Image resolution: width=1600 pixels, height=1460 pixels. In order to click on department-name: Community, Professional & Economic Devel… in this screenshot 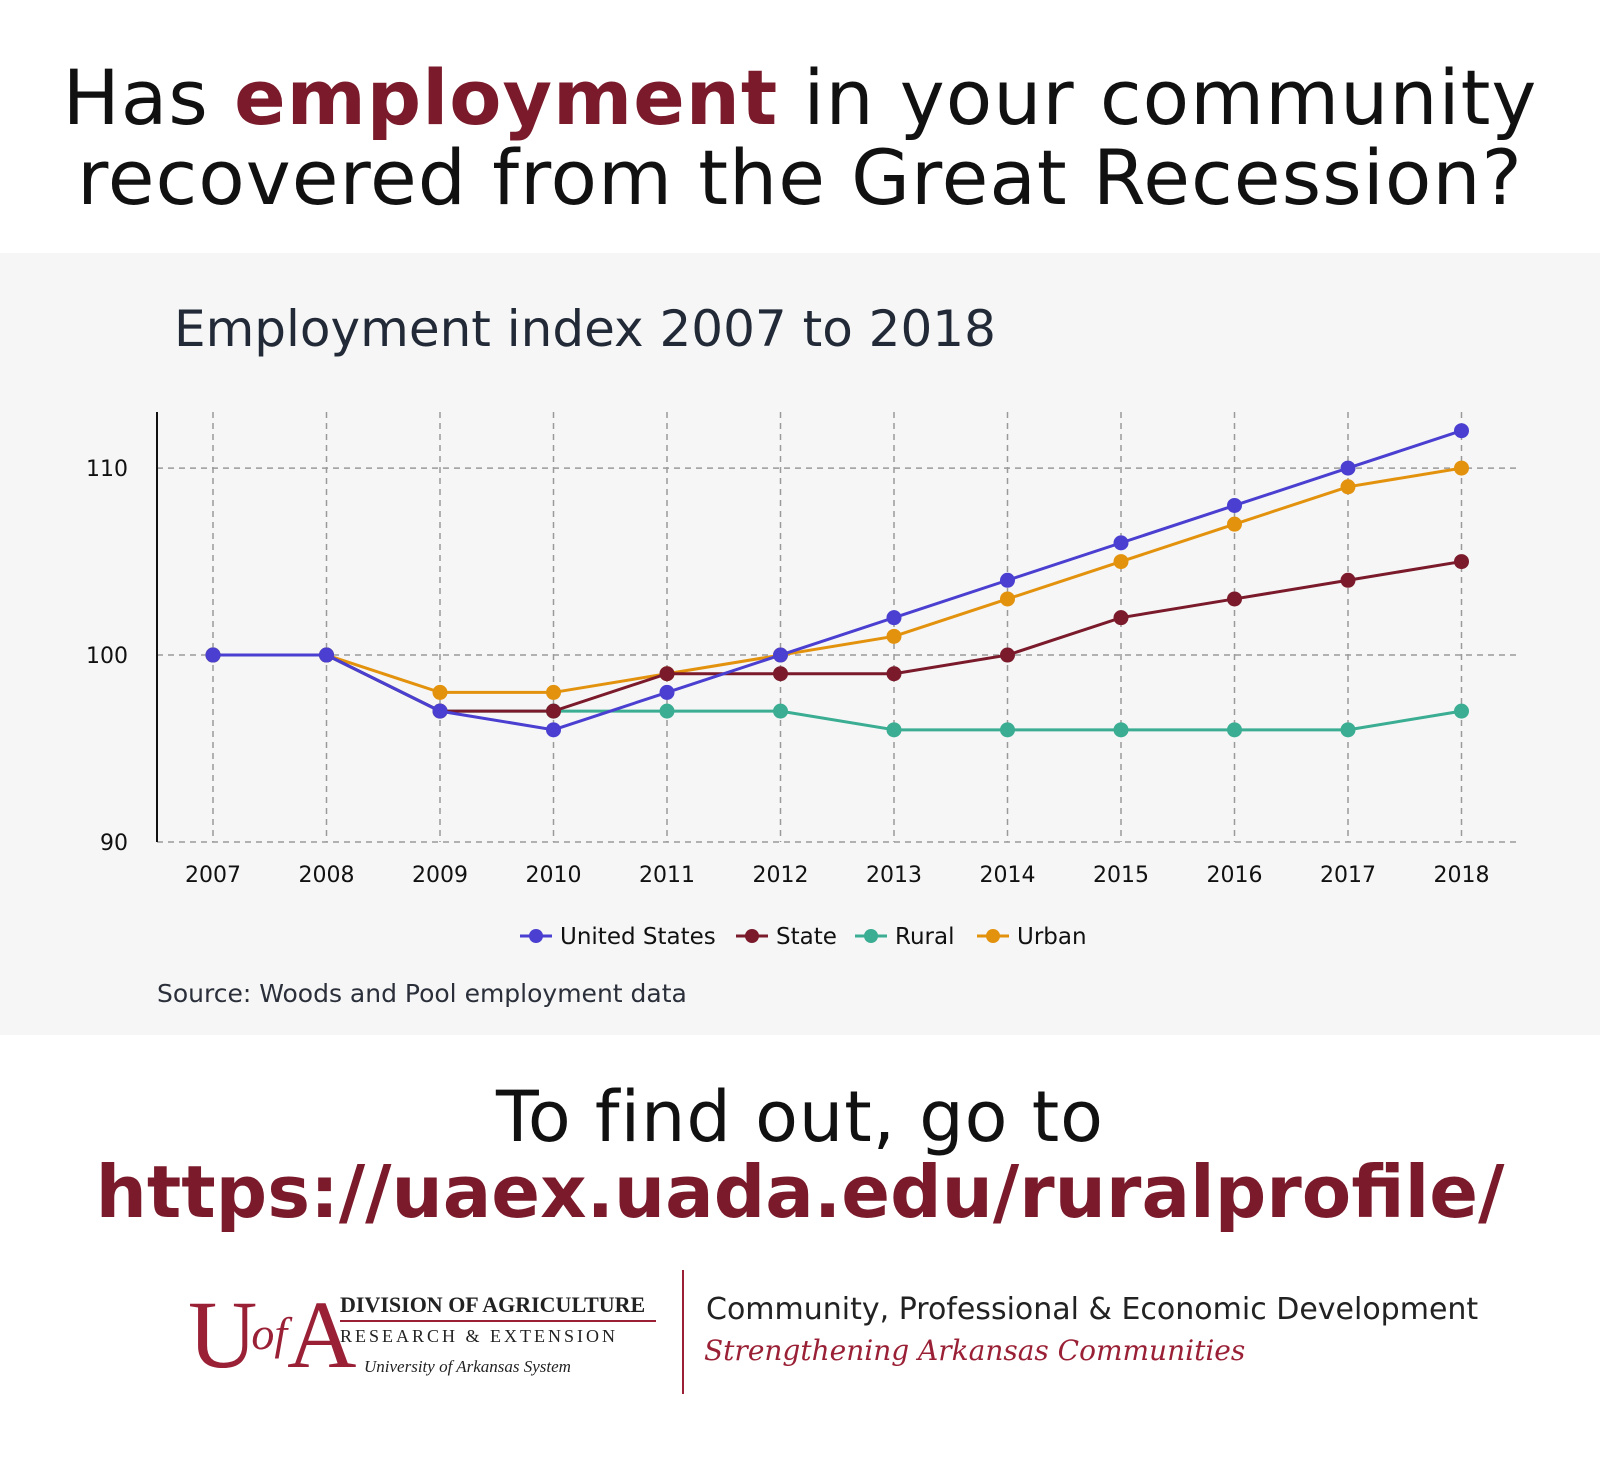, I will do `click(1092, 1309)`.